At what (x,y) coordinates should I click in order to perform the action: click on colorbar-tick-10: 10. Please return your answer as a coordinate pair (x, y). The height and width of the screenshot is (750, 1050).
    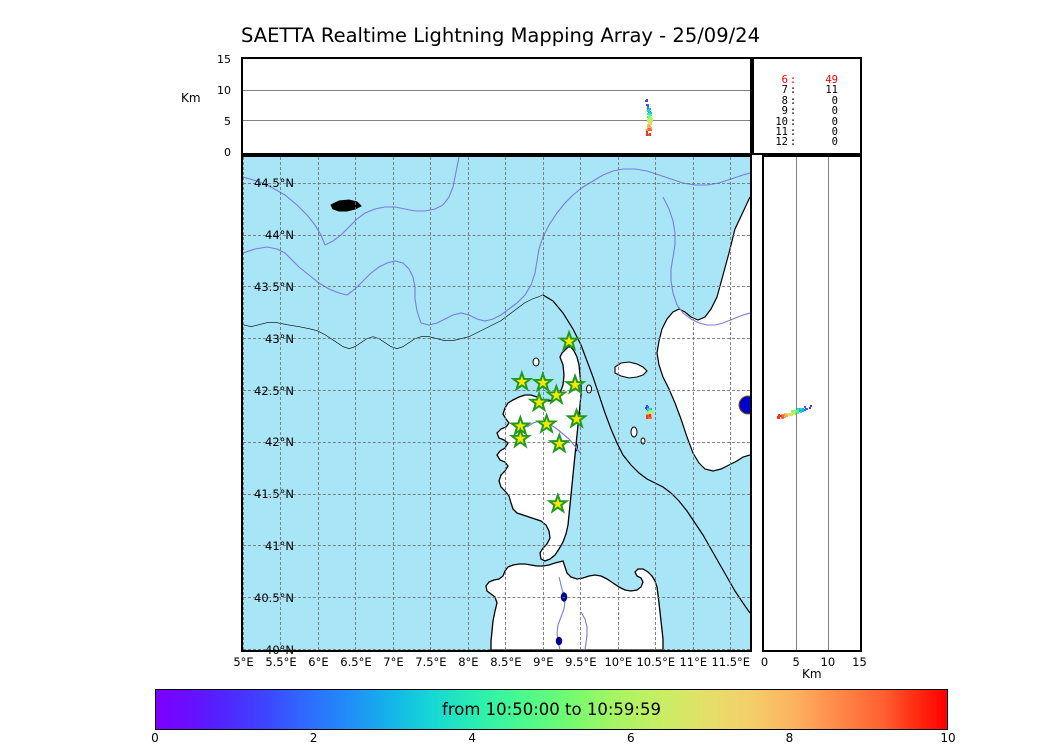
    Looking at the image, I should click on (948, 738).